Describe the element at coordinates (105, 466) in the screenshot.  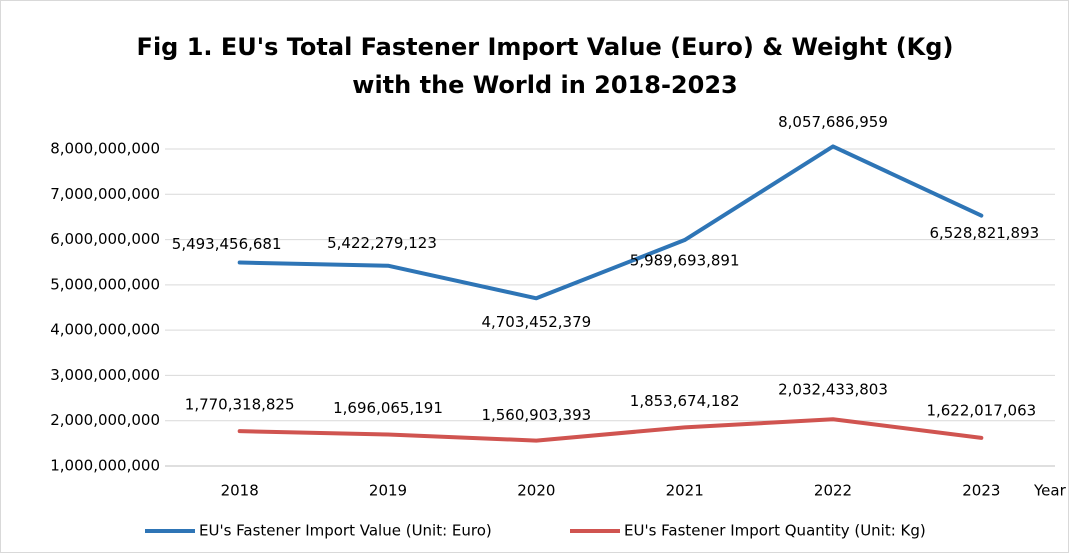
I see `y-tick-label: 1,000,000,000` at that location.